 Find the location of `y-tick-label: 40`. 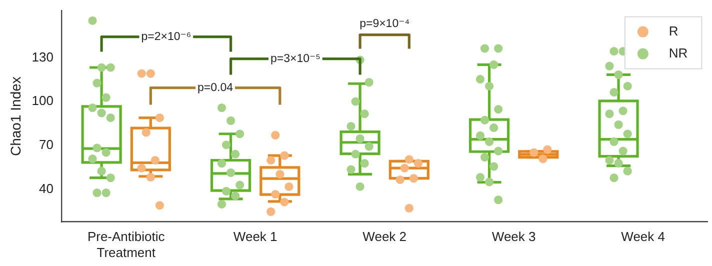

y-tick-label: 40 is located at coordinates (46, 188).